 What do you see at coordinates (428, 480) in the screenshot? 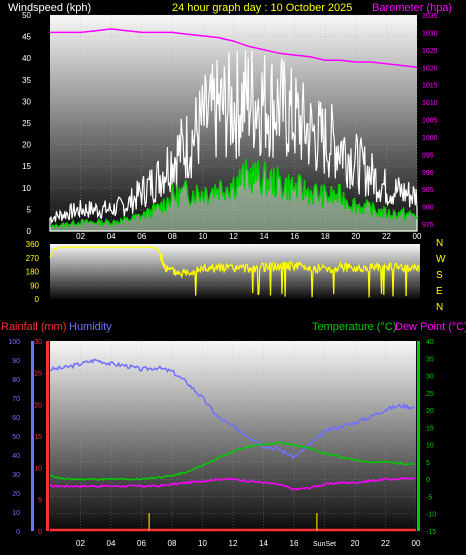
I see `temperature-tick-label: 0` at bounding box center [428, 480].